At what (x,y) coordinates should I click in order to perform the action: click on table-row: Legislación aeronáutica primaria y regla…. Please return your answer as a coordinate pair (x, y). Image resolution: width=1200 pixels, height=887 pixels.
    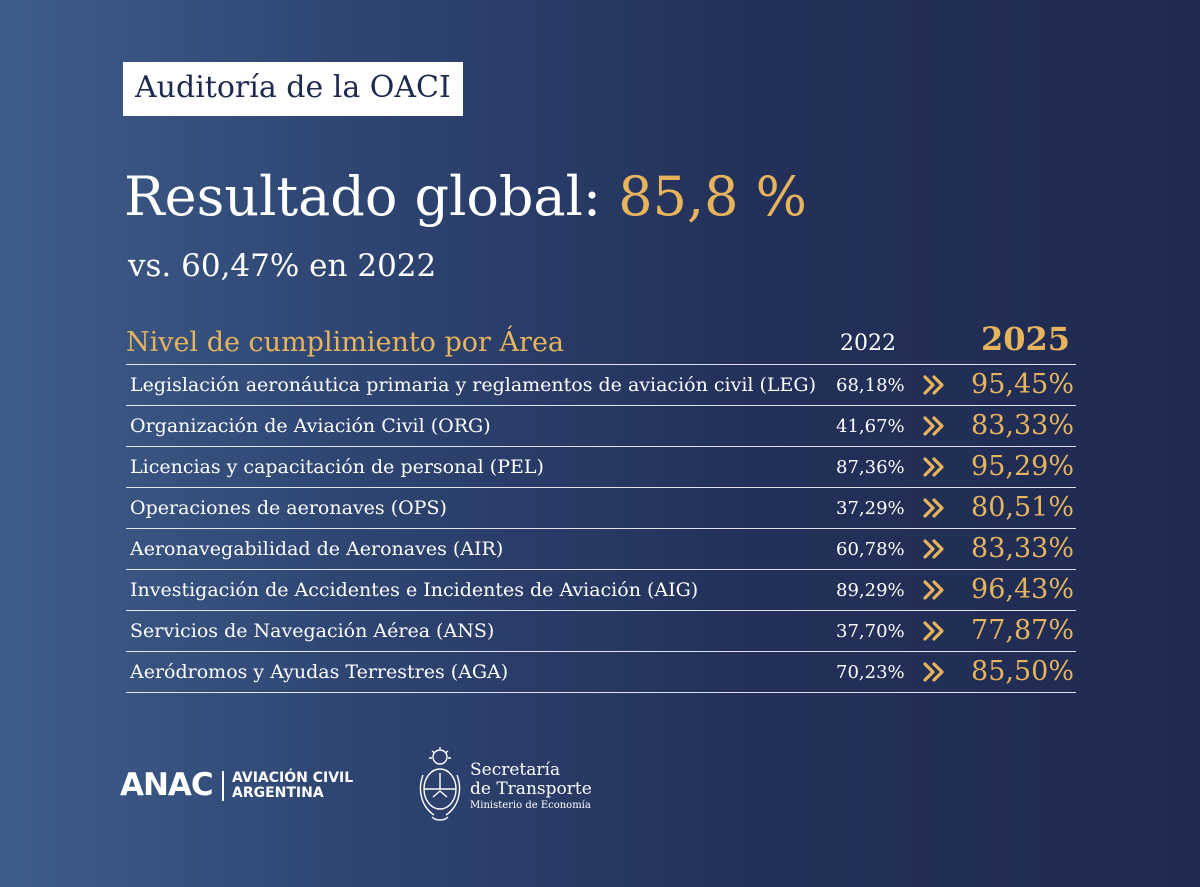
    Looking at the image, I should click on (601, 384).